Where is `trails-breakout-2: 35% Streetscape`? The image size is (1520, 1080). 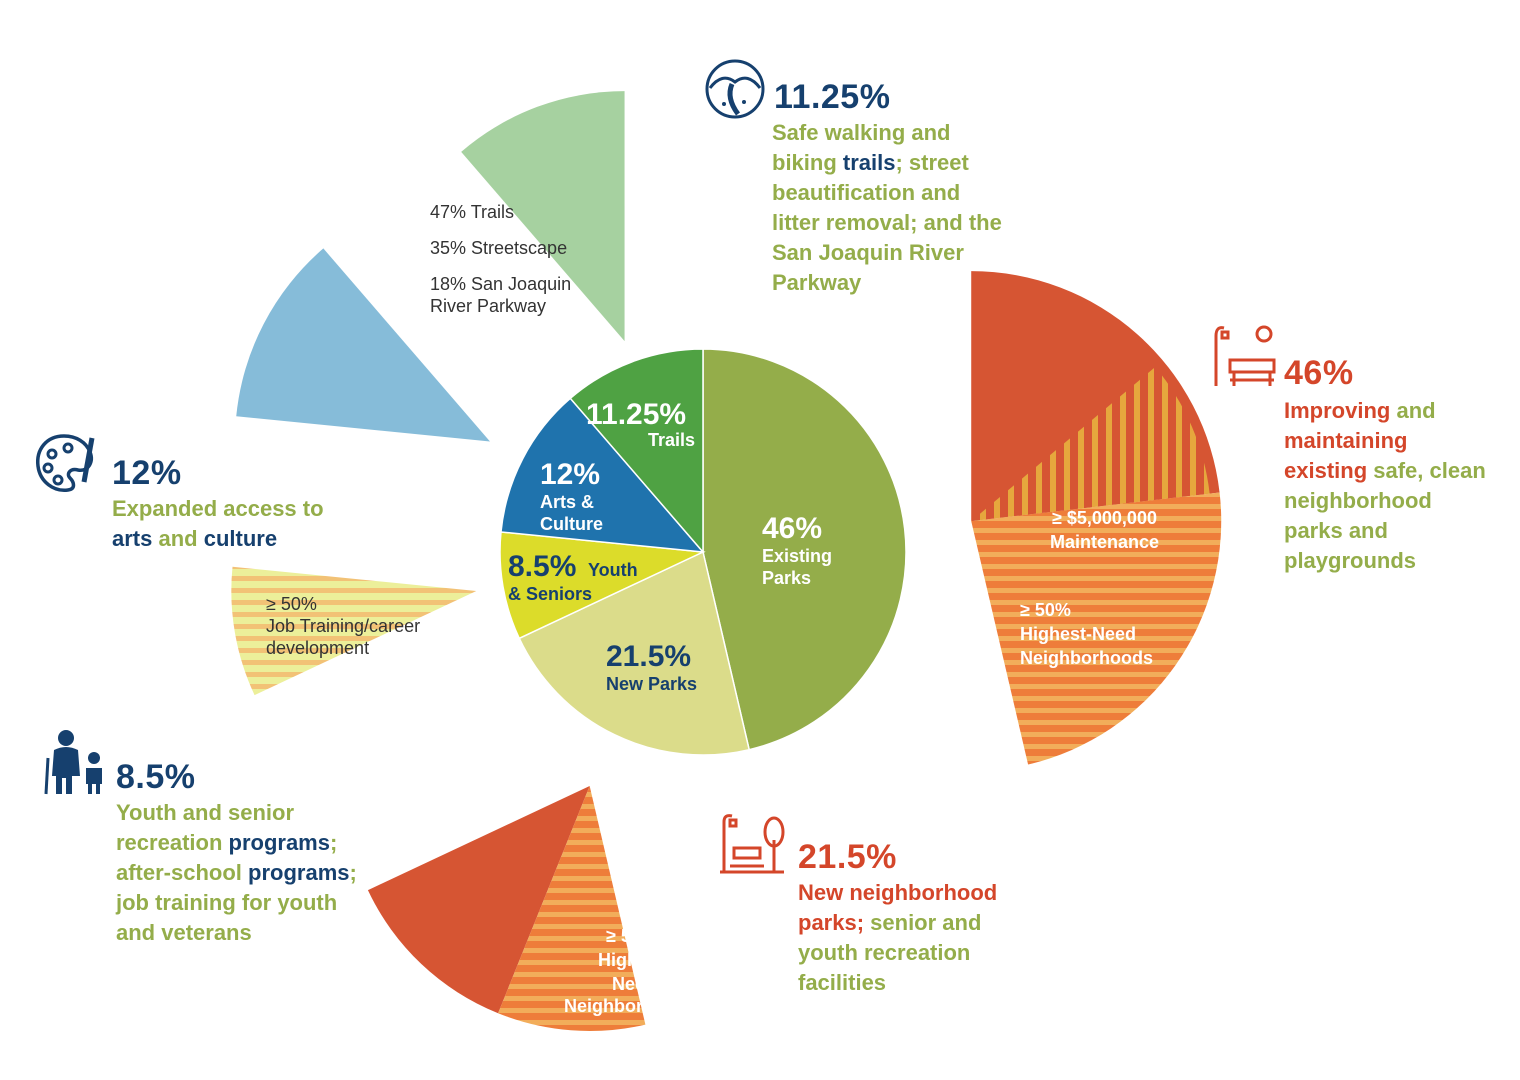 trails-breakout-2: 35% Streetscape is located at coordinates (499, 248).